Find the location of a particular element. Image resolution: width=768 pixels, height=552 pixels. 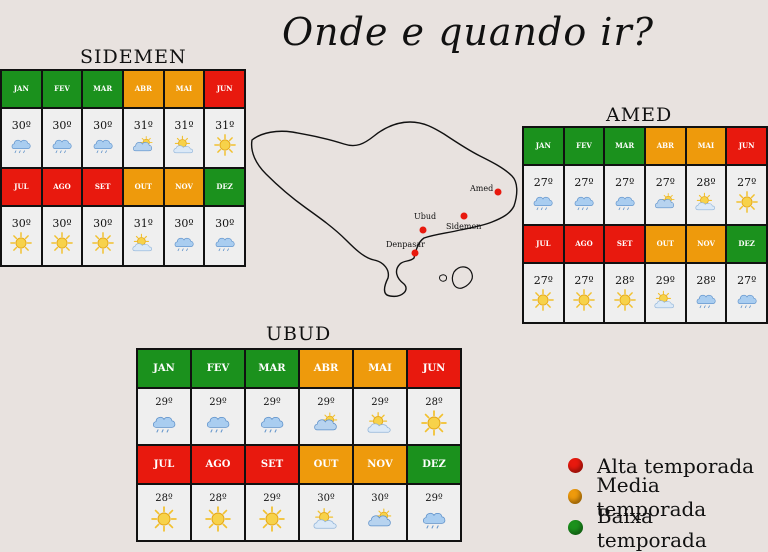

legend-item-media: Media temporada is located at coordinates (668, 497).